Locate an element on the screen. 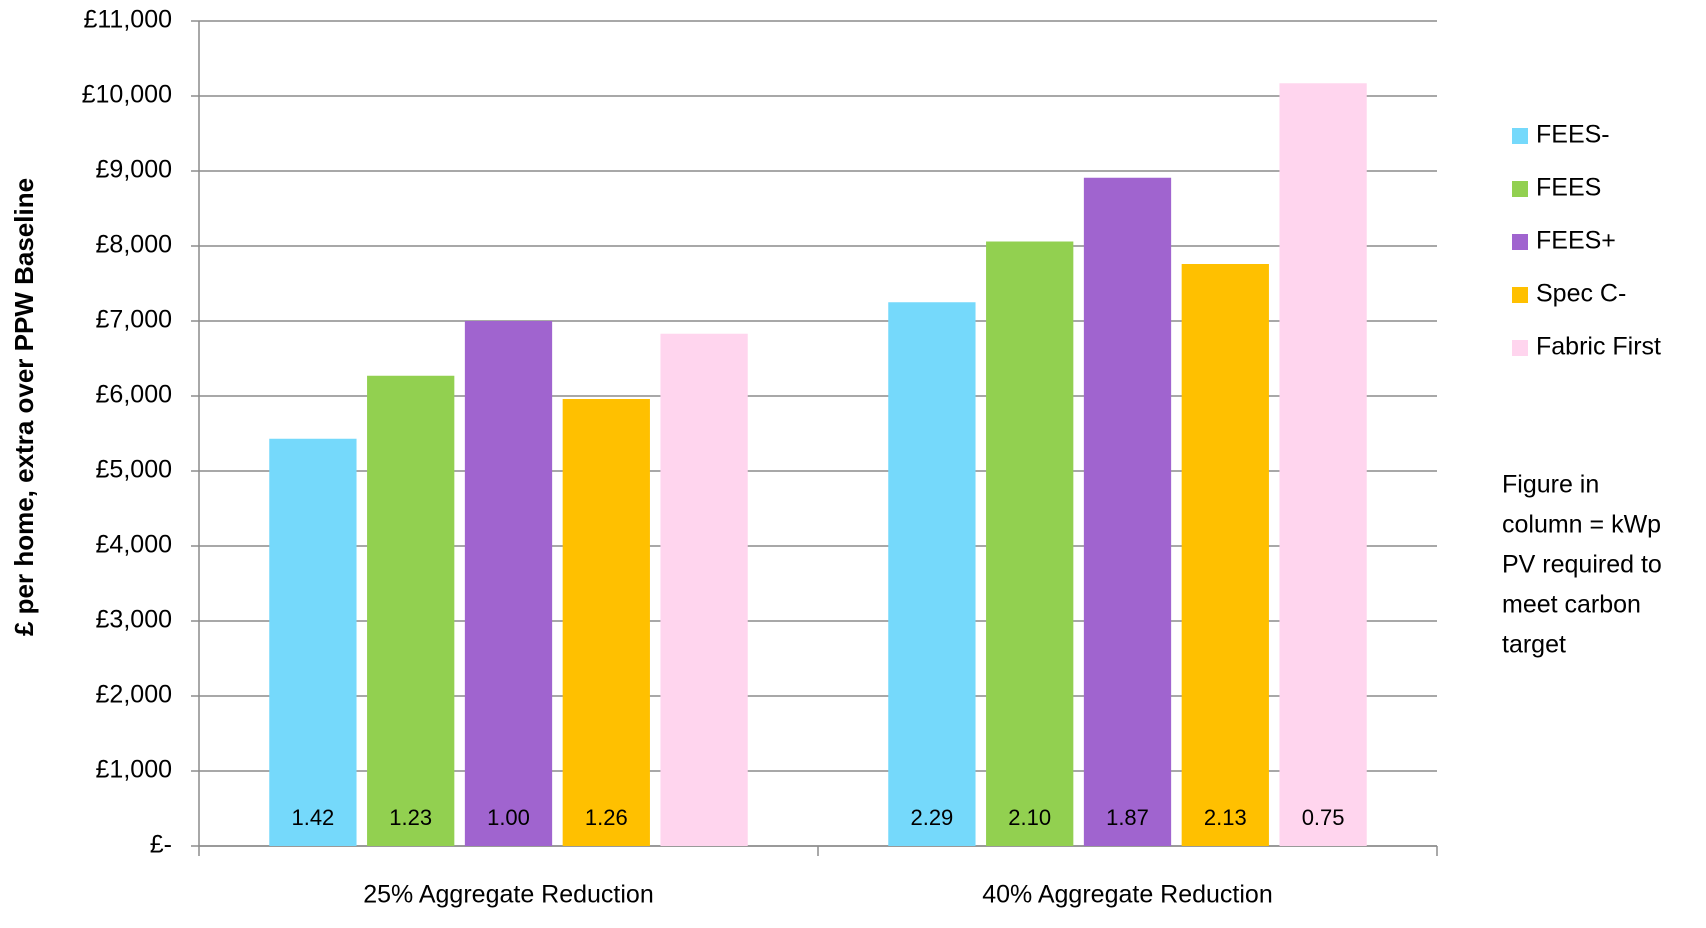 This screenshot has height=928, width=1706. y-tick-label: £3,000 is located at coordinates (134, 620).